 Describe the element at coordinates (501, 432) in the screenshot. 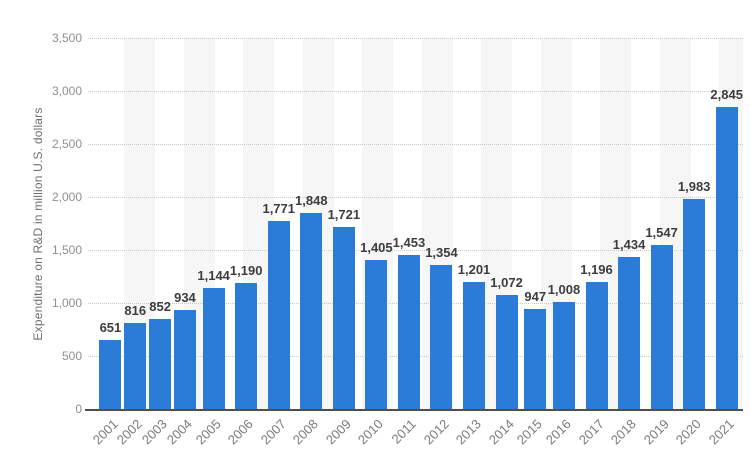

I see `x-axis-tick-label: 2014` at that location.